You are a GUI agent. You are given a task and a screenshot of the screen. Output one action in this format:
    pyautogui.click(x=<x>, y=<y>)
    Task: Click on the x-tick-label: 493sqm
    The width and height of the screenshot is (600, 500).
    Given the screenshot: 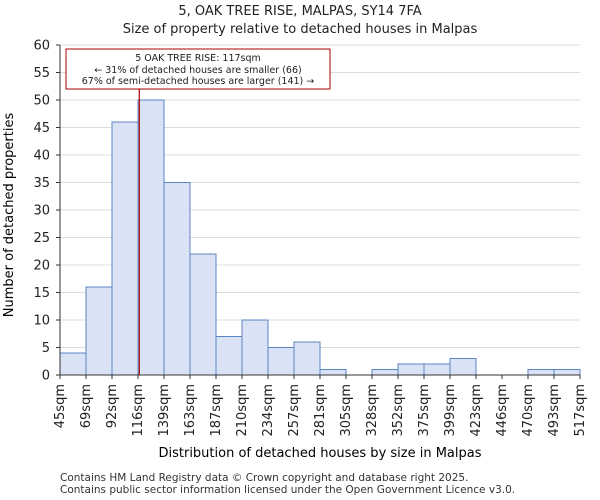 What is the action you would take?
    pyautogui.click(x=554, y=410)
    